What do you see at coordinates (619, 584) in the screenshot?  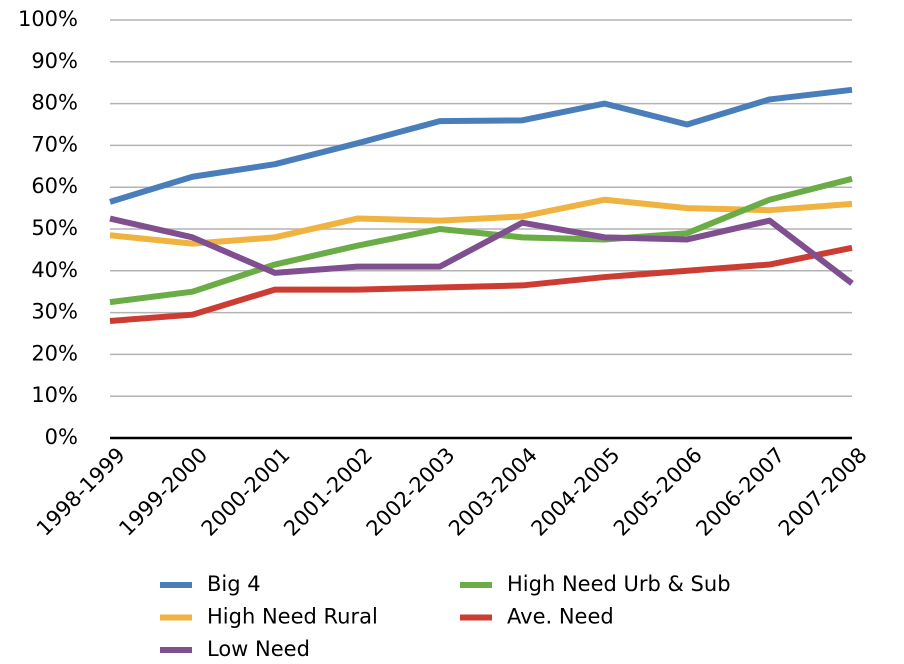 I see `legend-label: High Need Urb & Sub` at bounding box center [619, 584].